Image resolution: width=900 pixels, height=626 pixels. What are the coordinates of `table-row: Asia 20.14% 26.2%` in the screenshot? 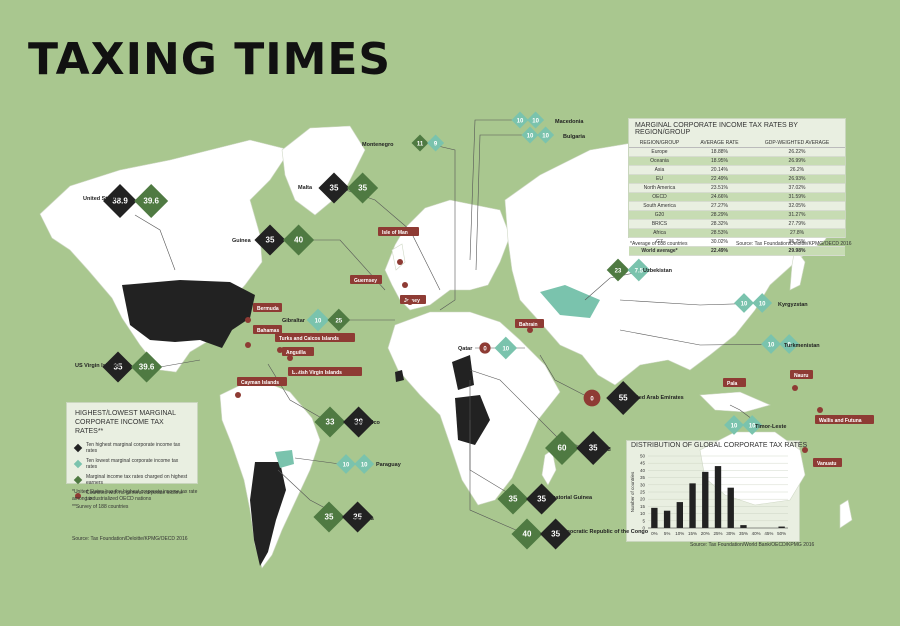 It's located at (737, 170).